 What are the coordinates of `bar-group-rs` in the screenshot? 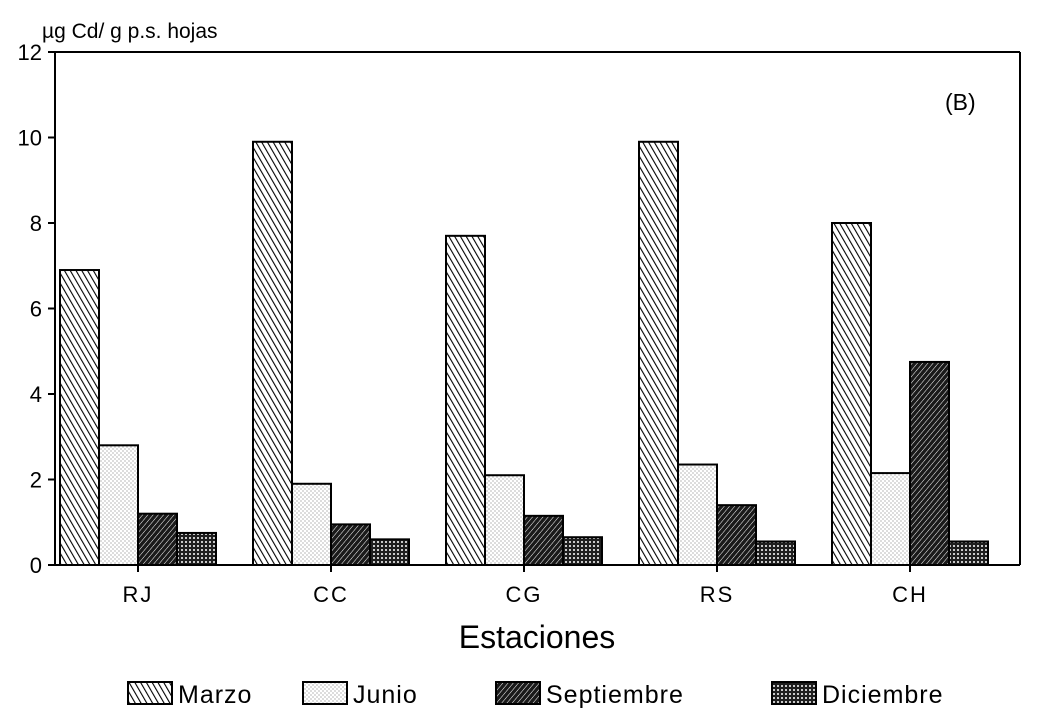 It's located at (717, 353).